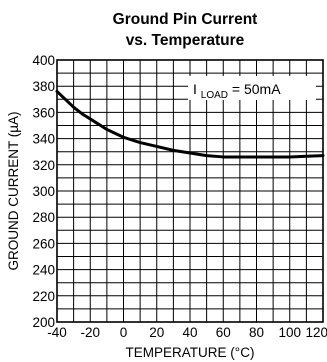 The image size is (327, 362). What do you see at coordinates (43, 165) in the screenshot?
I see `y-tick-label: 320` at bounding box center [43, 165].